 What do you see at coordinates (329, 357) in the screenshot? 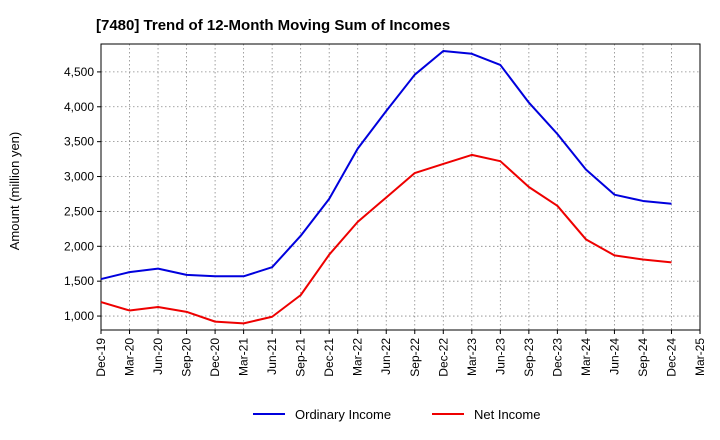
I see `x-tick-label: Dec-21` at bounding box center [329, 357].